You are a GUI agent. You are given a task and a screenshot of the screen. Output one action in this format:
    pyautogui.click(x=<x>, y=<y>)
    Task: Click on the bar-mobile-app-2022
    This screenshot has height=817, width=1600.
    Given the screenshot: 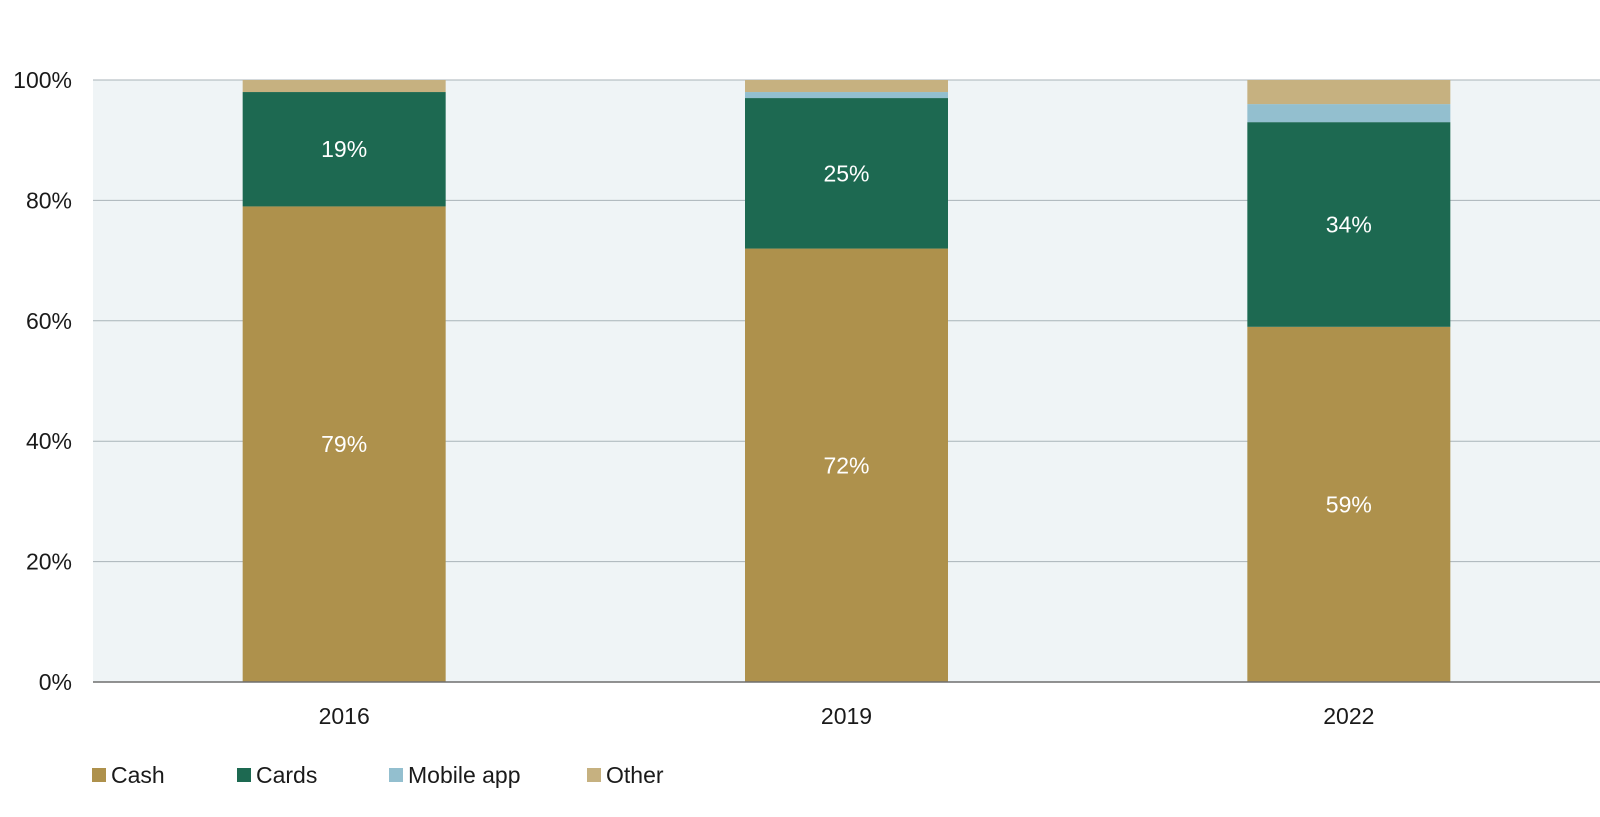 What is the action you would take?
    pyautogui.click(x=1349, y=113)
    